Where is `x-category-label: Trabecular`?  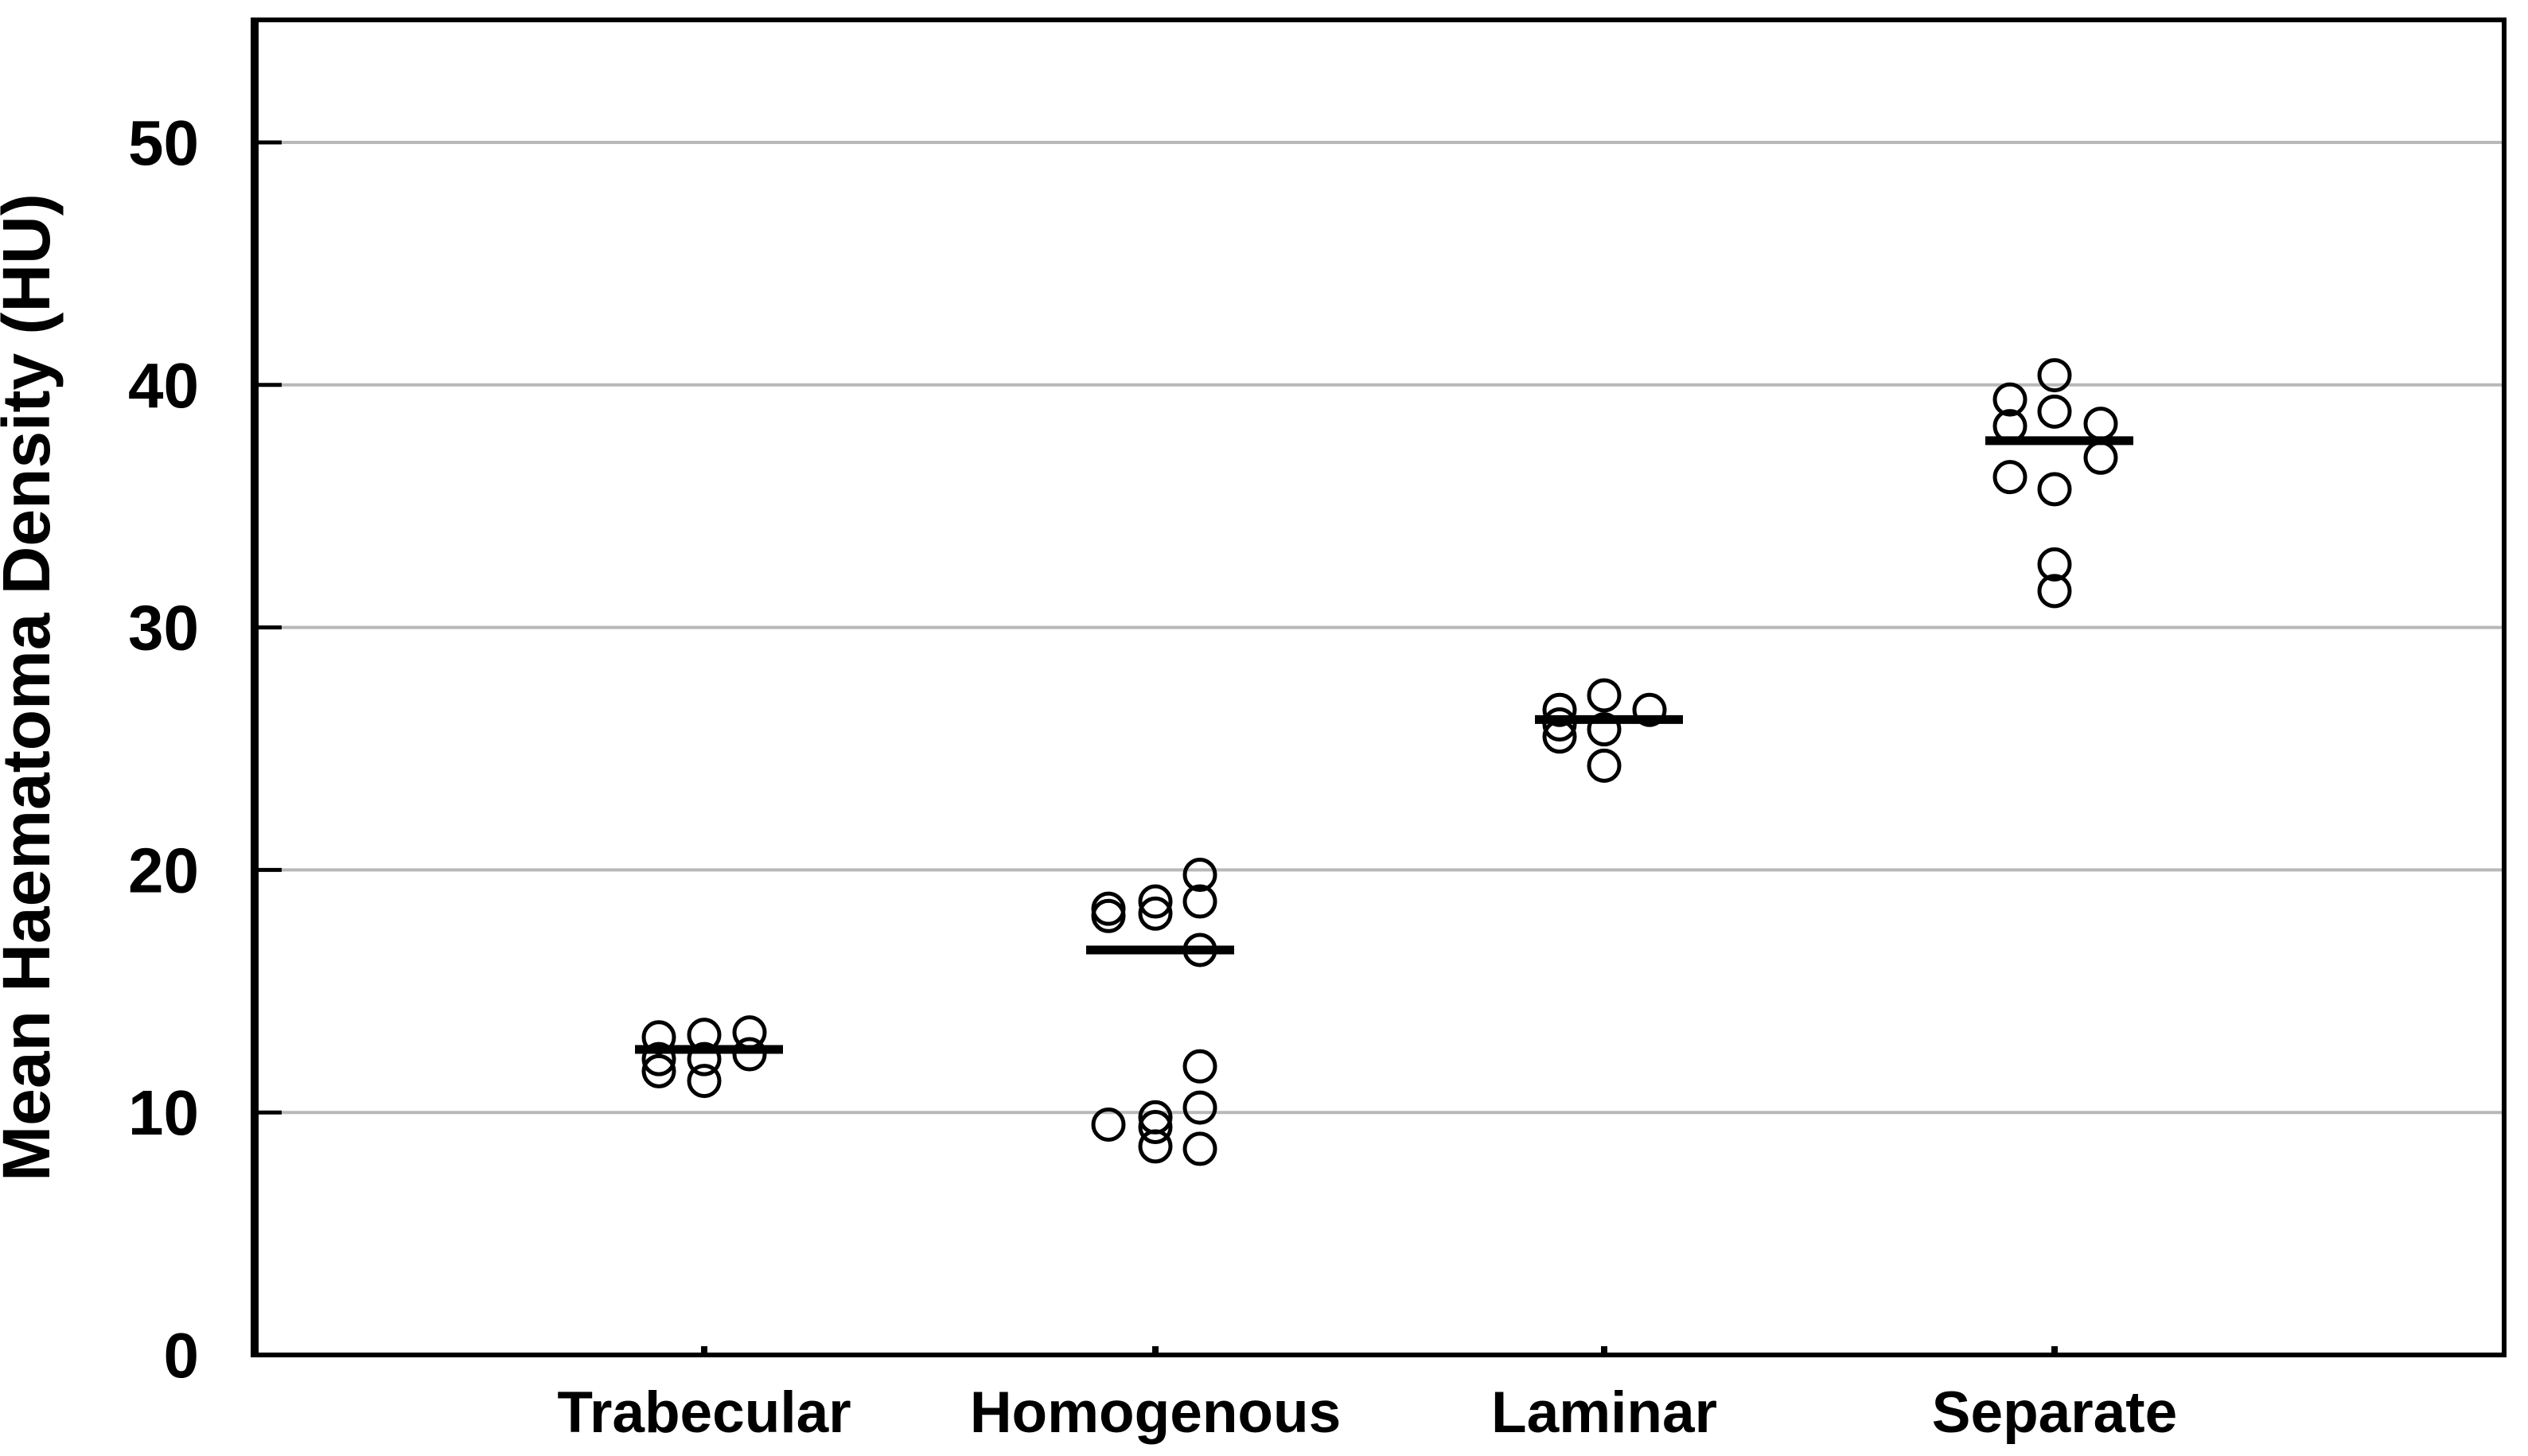
x-category-label: Trabecular is located at coordinates (704, 1412).